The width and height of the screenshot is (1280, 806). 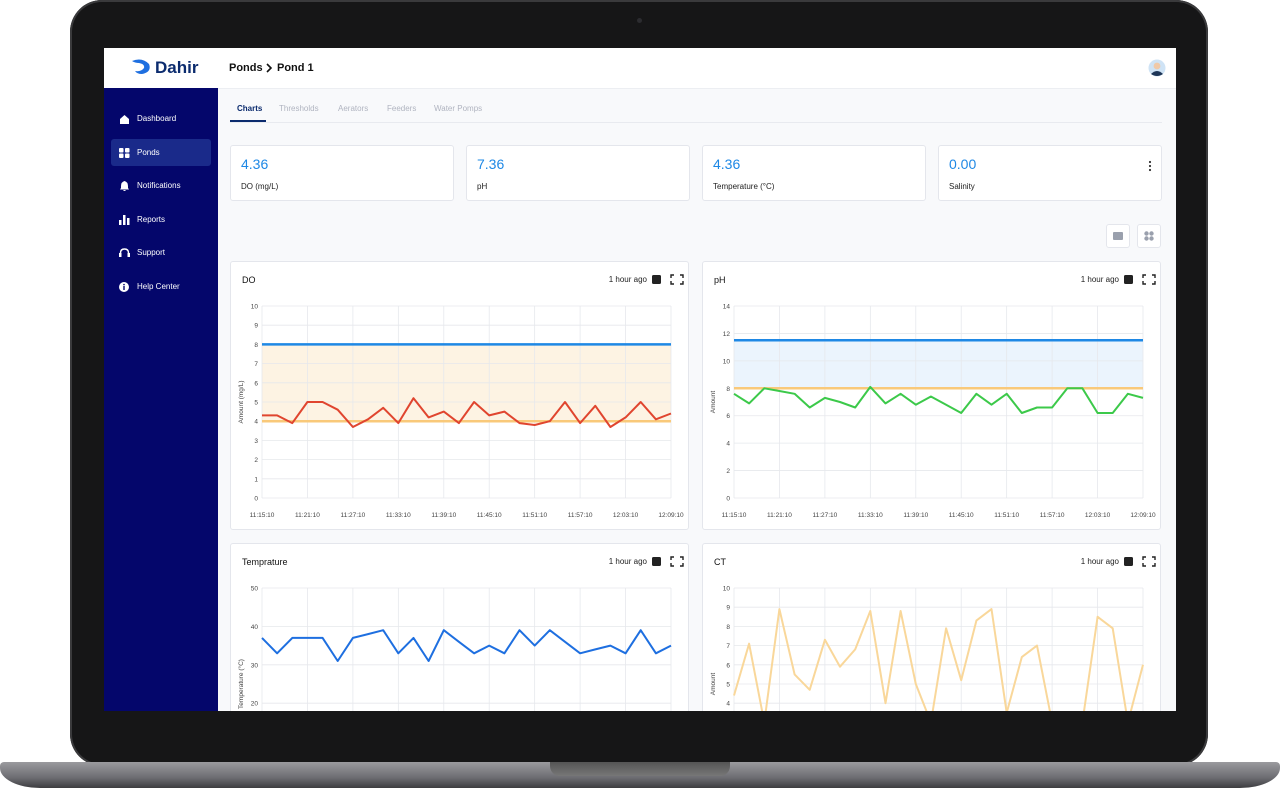 What do you see at coordinates (151, 252) in the screenshot?
I see `menu-label: Support` at bounding box center [151, 252].